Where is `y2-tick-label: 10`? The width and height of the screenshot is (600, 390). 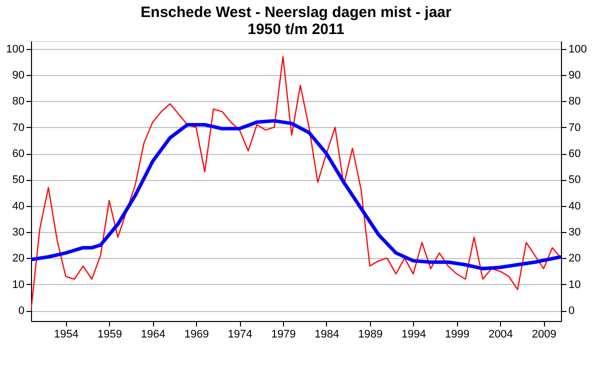 y2-tick-label: 10 is located at coordinates (574, 284).